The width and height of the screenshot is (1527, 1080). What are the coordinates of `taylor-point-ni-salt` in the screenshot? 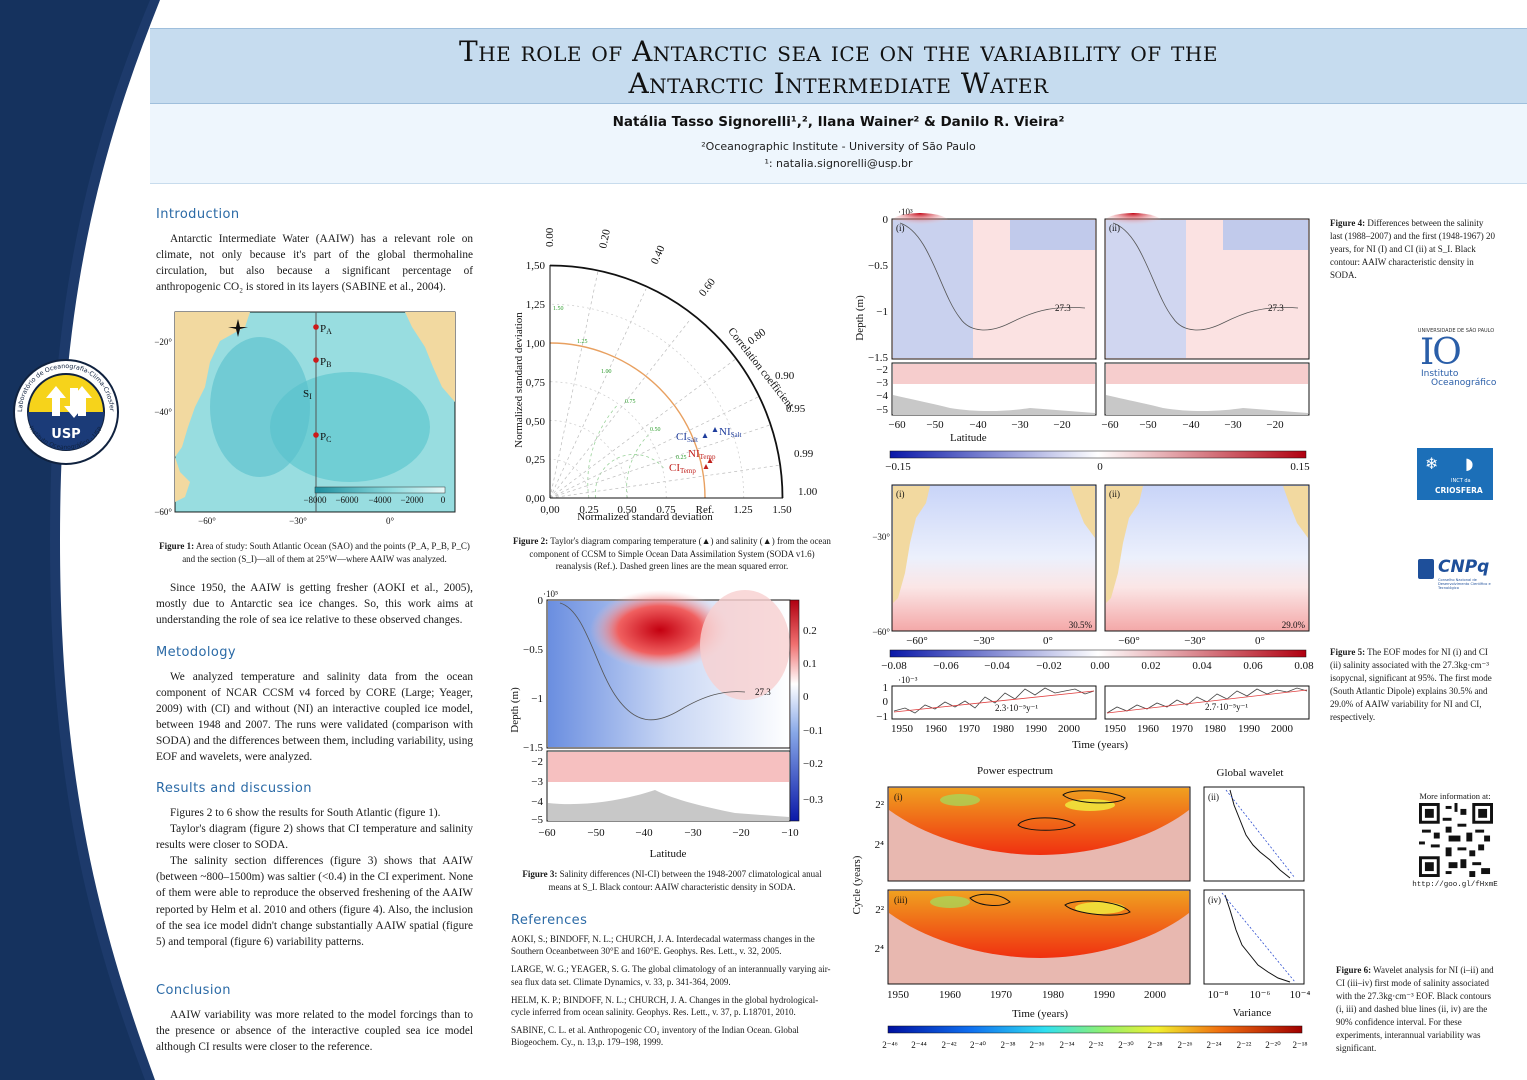 It's located at (715, 429).